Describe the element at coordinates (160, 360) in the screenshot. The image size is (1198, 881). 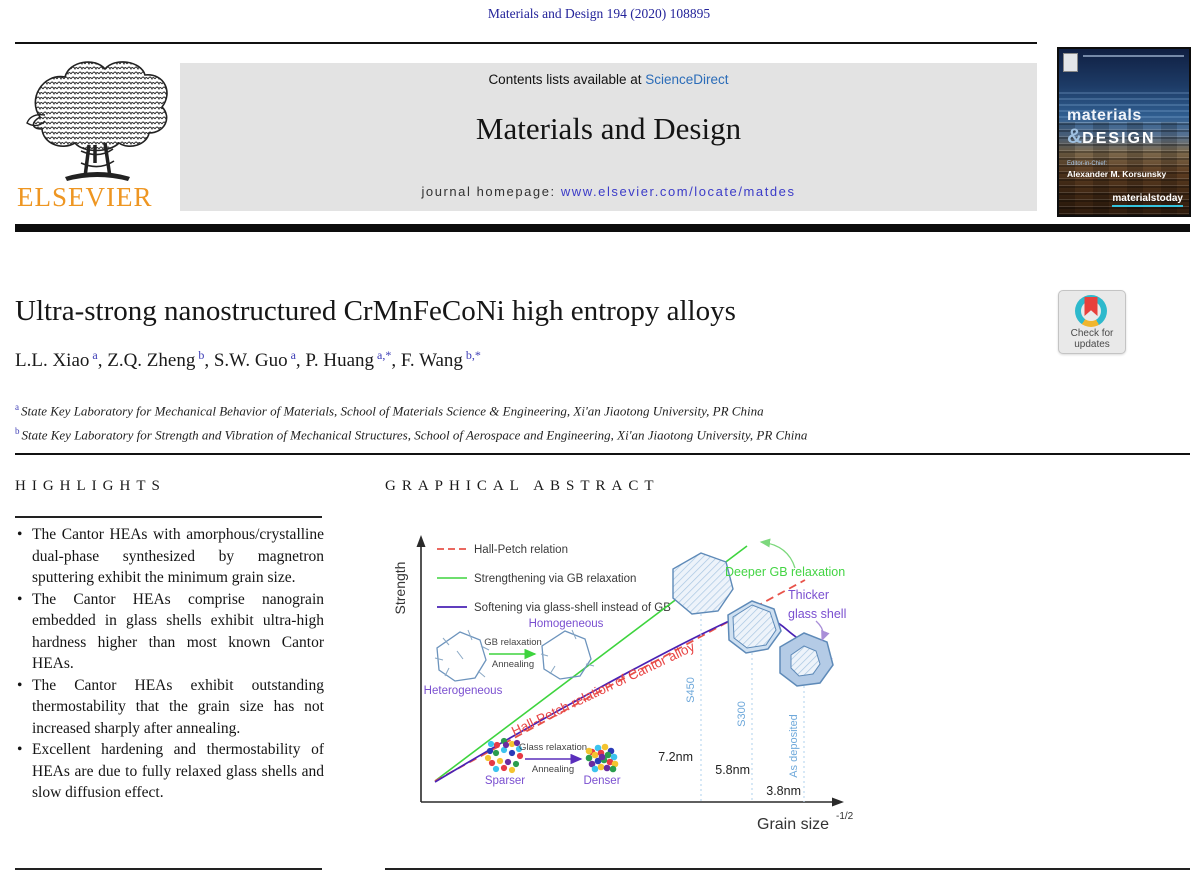
I see `author: Z.Q. Zheng b,` at that location.